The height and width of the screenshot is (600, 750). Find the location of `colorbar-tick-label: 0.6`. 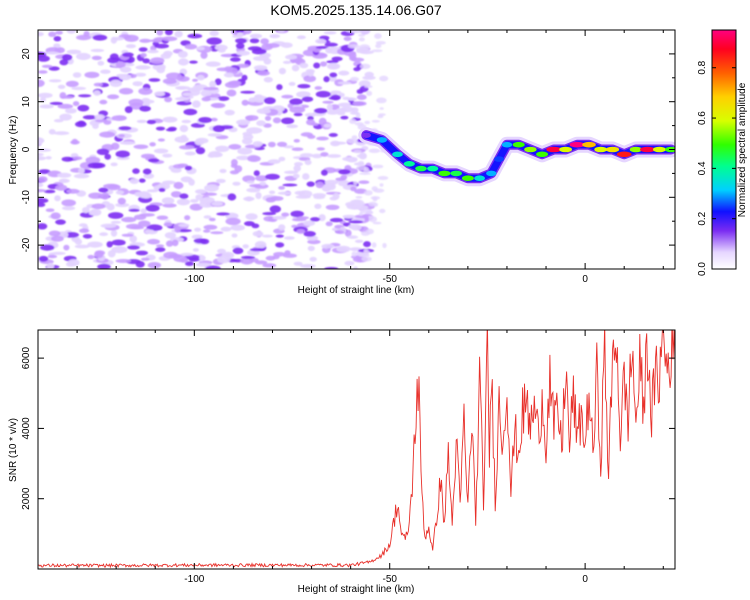

colorbar-tick-label: 0.6 is located at coordinates (702, 118).